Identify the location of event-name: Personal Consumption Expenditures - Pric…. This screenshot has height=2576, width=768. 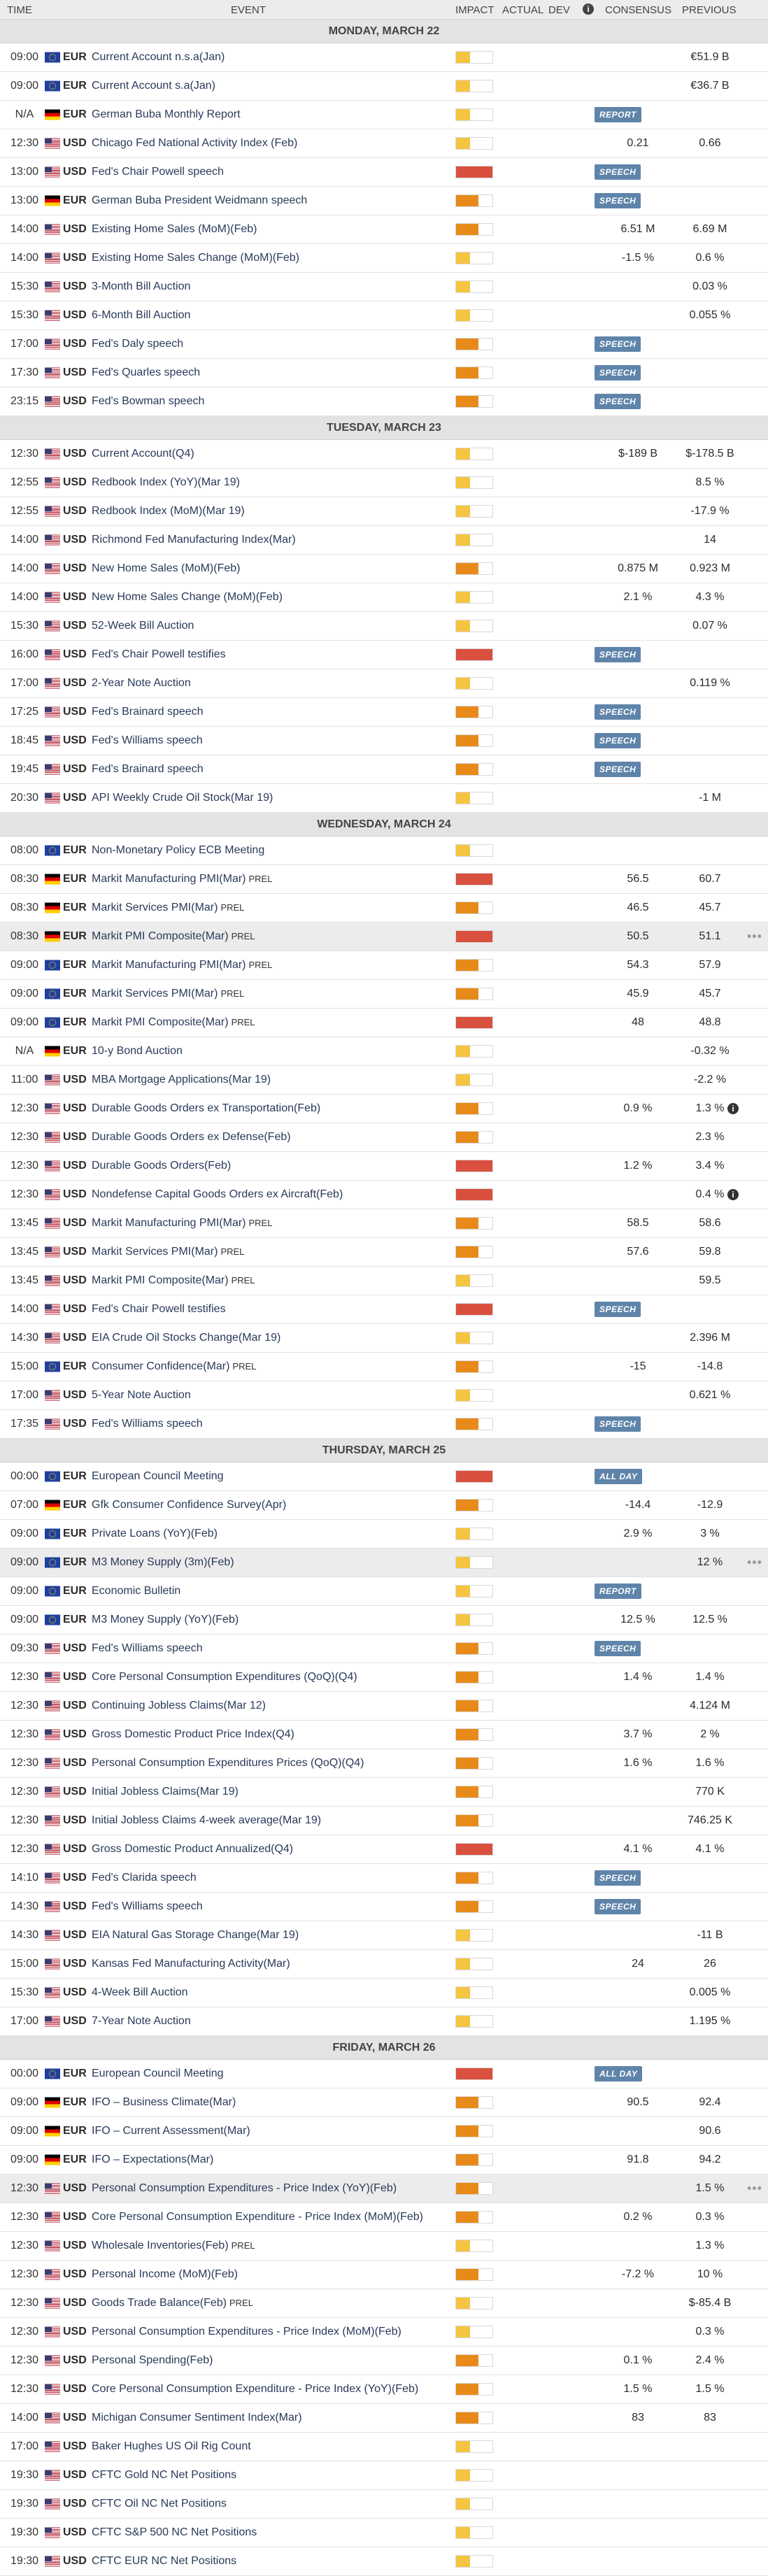
(265, 2189).